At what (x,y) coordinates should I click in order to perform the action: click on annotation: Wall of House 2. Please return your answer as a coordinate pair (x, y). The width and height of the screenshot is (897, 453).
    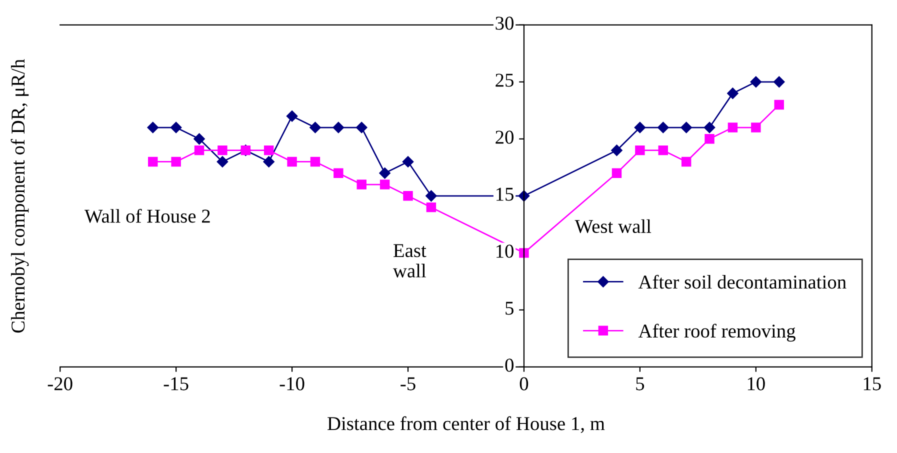
    Looking at the image, I should click on (147, 215).